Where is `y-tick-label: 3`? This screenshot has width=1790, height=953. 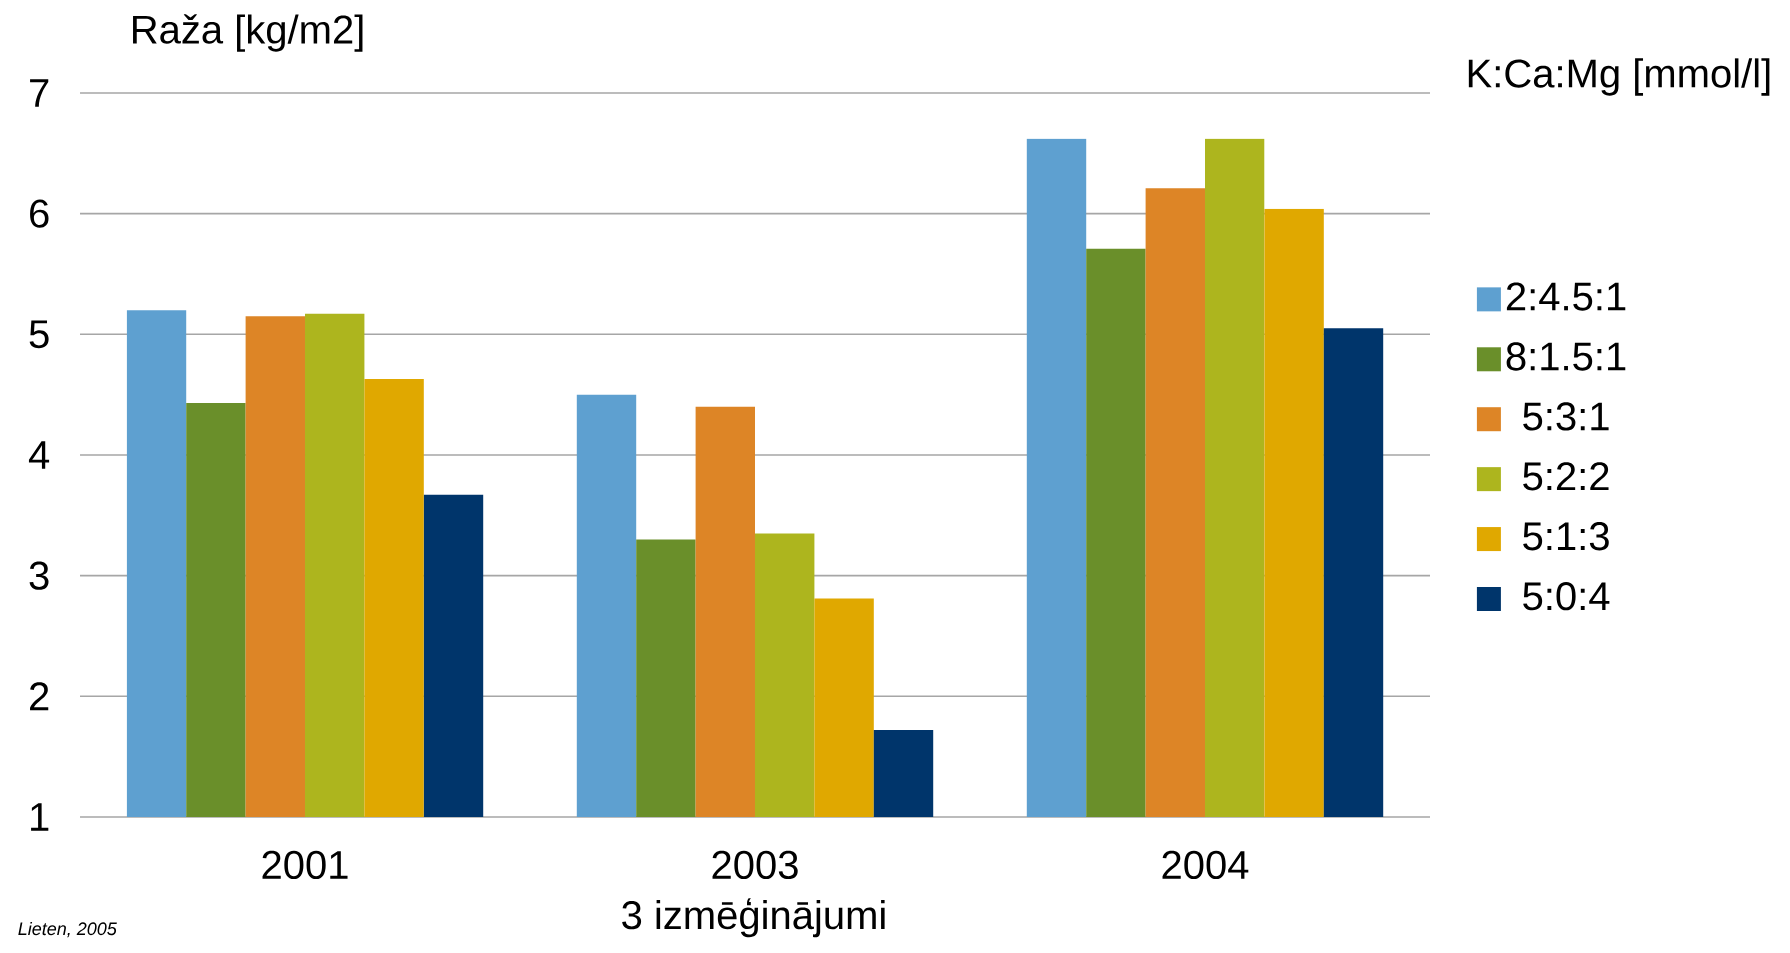 y-tick-label: 3 is located at coordinates (39, 575).